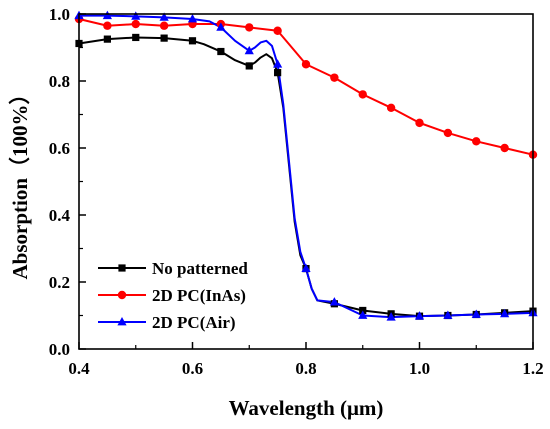 This screenshot has height=429, width=550. Describe the element at coordinates (59, 14) in the screenshot. I see `y-tick-label: 1.0` at that location.